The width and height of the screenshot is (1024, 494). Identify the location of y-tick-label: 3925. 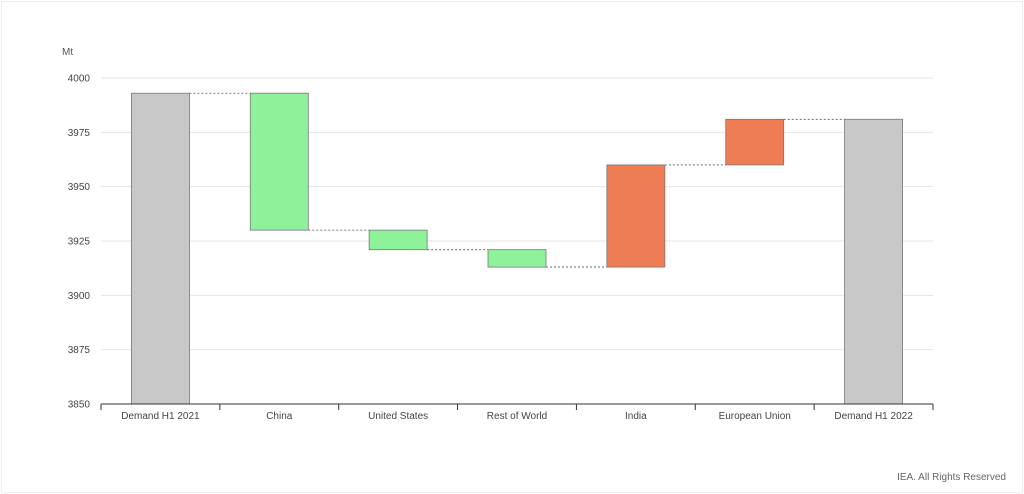
(79, 242).